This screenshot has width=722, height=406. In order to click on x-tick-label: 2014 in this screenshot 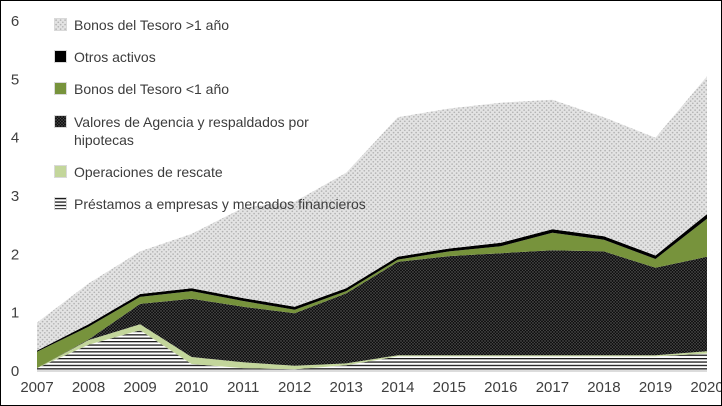, I will do `click(397, 387)`.